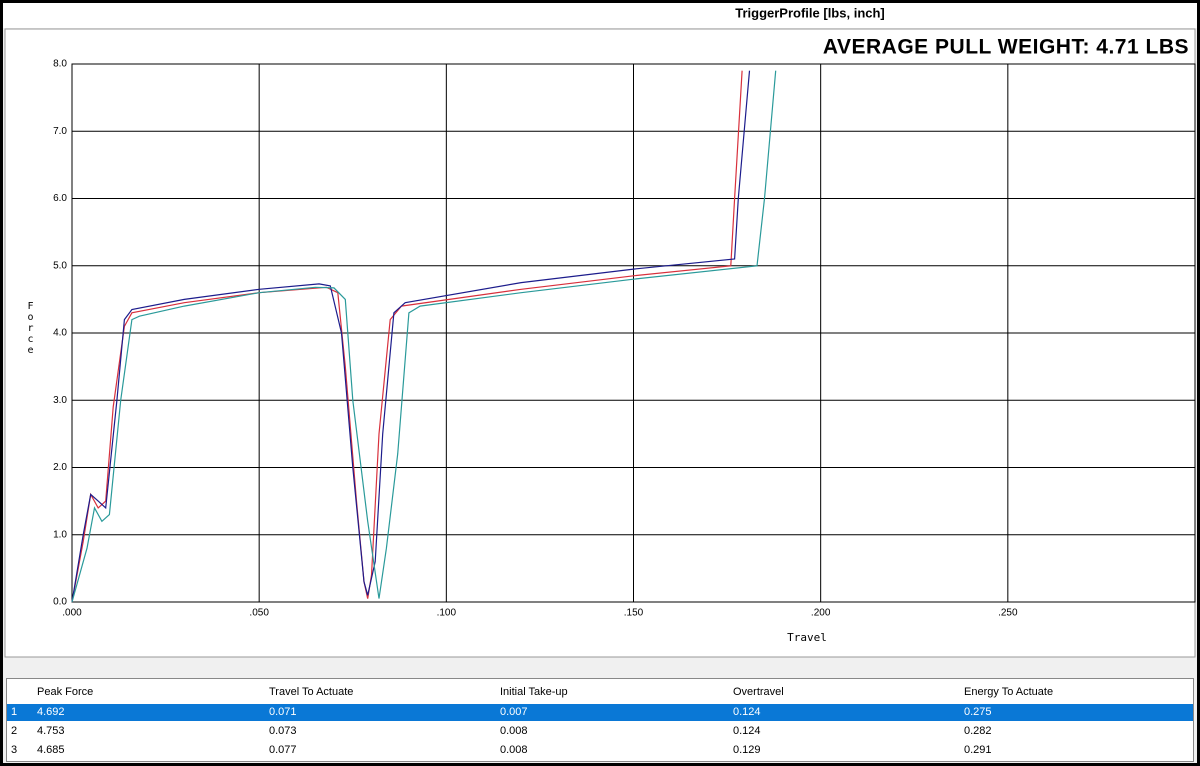  I want to click on y-tick-label: 8.0, so click(60, 64).